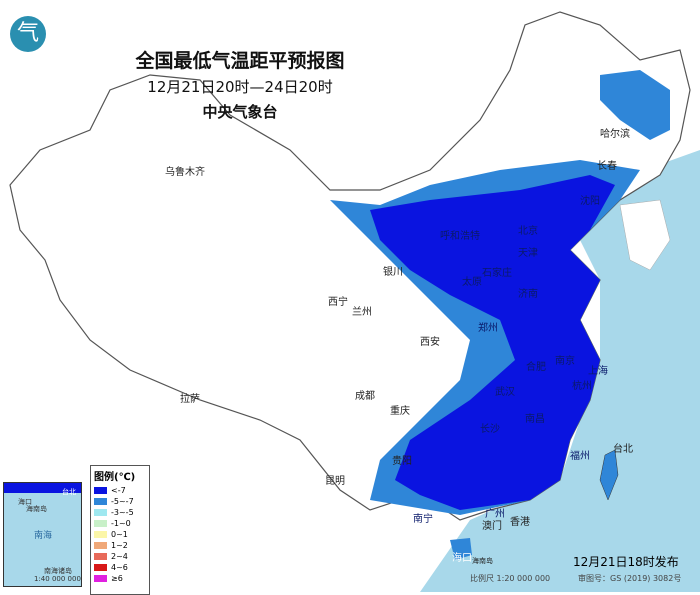 This screenshot has height=595, width=700. What do you see at coordinates (69, 492) in the screenshot?
I see `inset-label: 台北` at bounding box center [69, 492].